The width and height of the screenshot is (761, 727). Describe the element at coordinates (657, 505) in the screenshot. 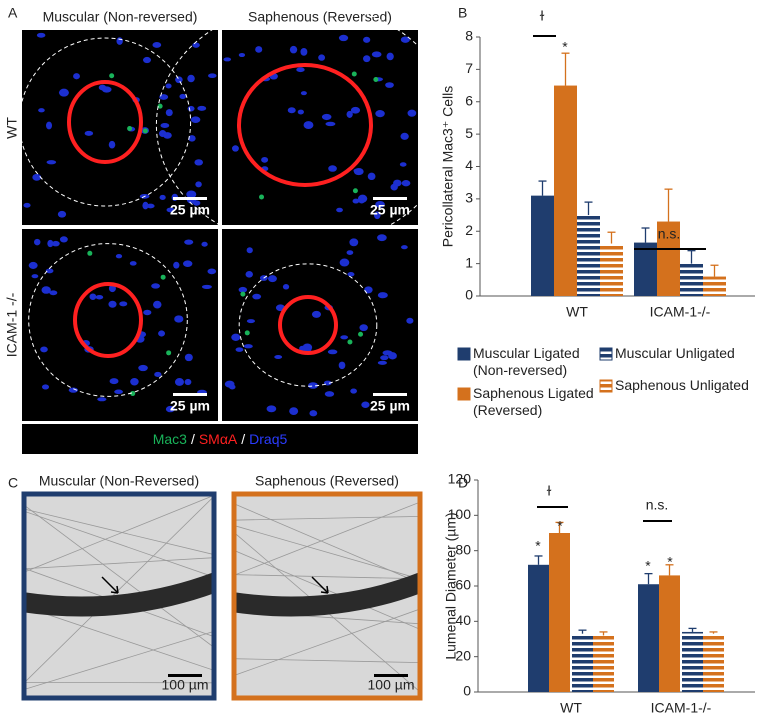

I see `annotation: n.s.` at that location.